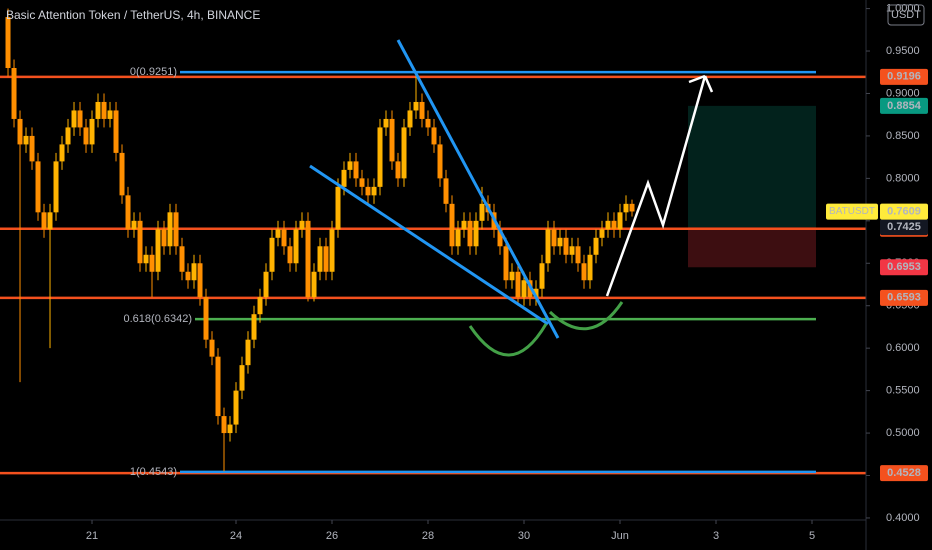 The width and height of the screenshot is (932, 550). I want to click on y-tick-label: 0.6000, so click(903, 348).